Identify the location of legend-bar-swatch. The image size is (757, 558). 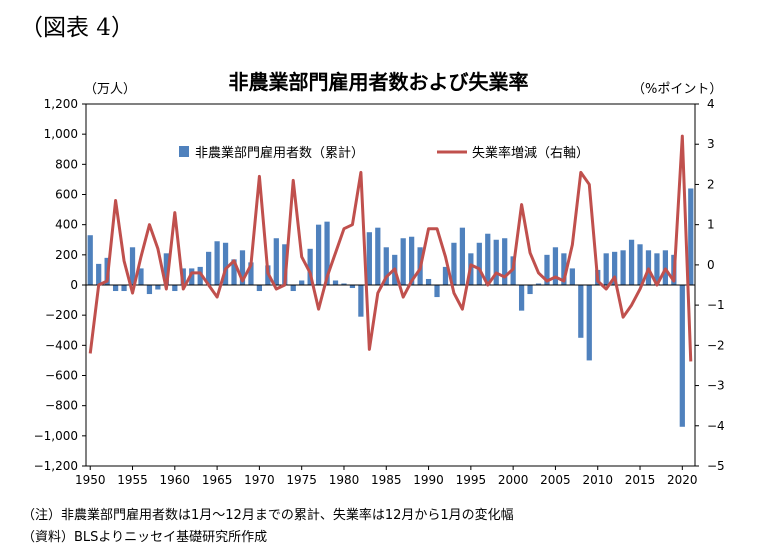
(184, 151).